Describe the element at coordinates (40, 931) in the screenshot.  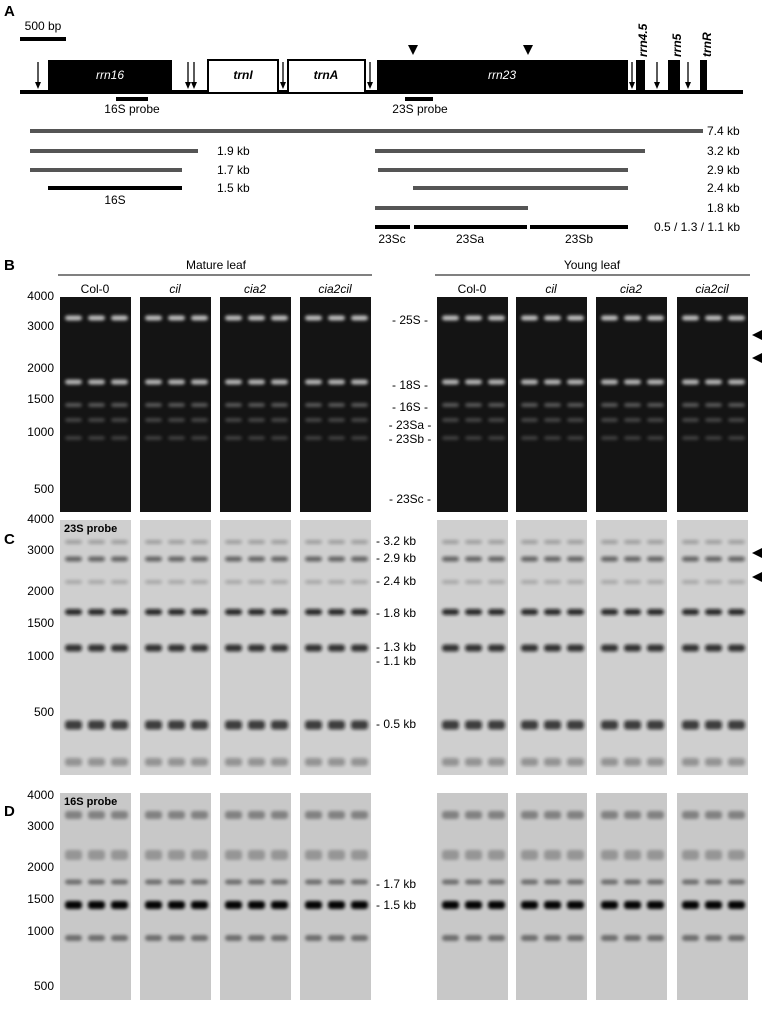
I see `size-mark: 1000` at that location.